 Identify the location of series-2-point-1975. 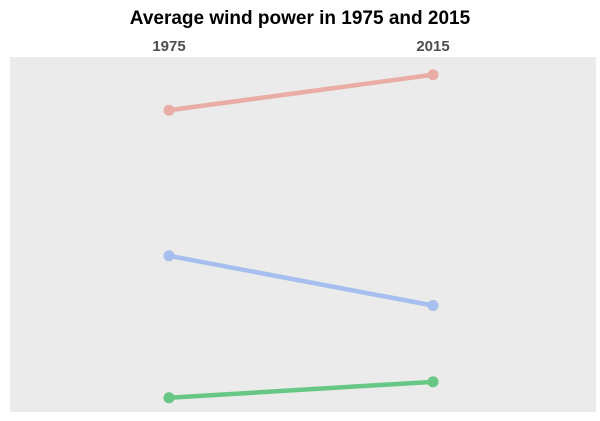
(169, 256).